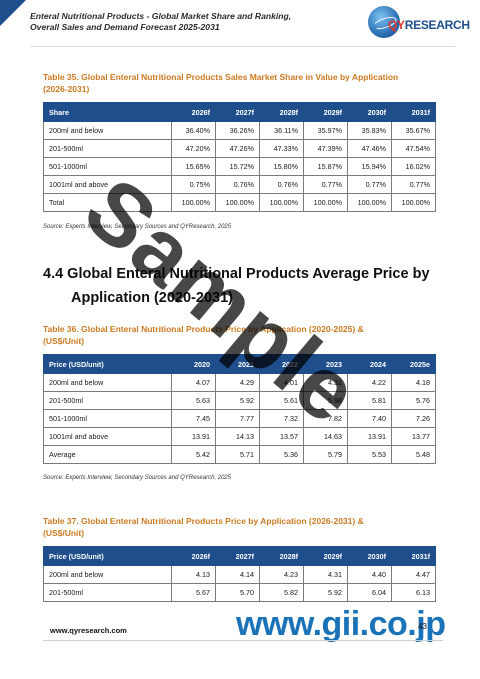  I want to click on value-cell: 4.40, so click(369, 574).